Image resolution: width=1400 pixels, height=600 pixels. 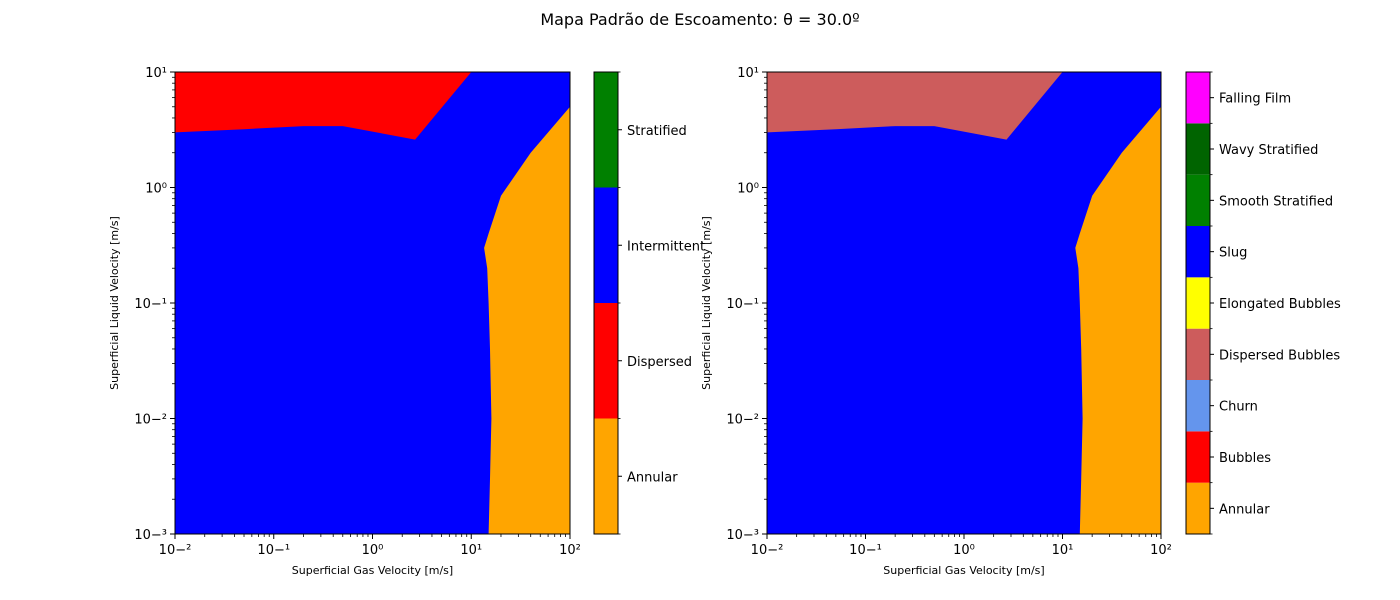 What do you see at coordinates (1238, 407) in the screenshot?
I see `colorbar-label: Churn` at bounding box center [1238, 407].